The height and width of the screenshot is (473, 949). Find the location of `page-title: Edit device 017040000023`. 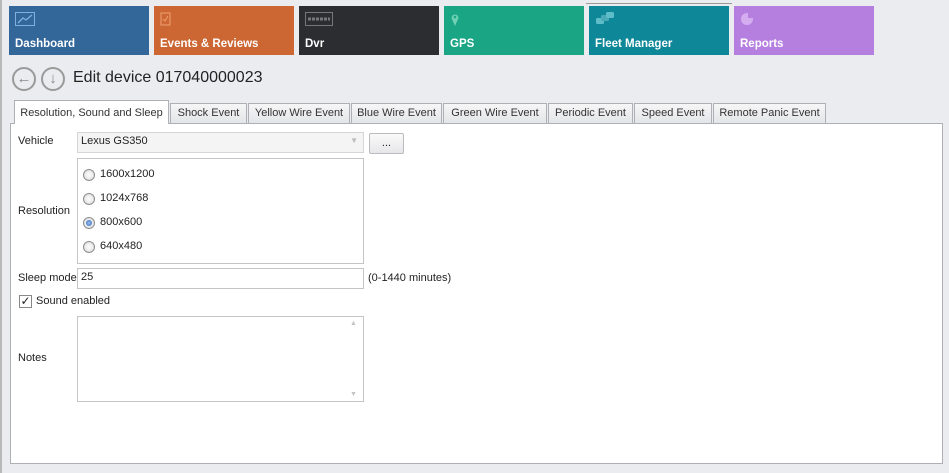

page-title: Edit device 017040000023 is located at coordinates (168, 77).